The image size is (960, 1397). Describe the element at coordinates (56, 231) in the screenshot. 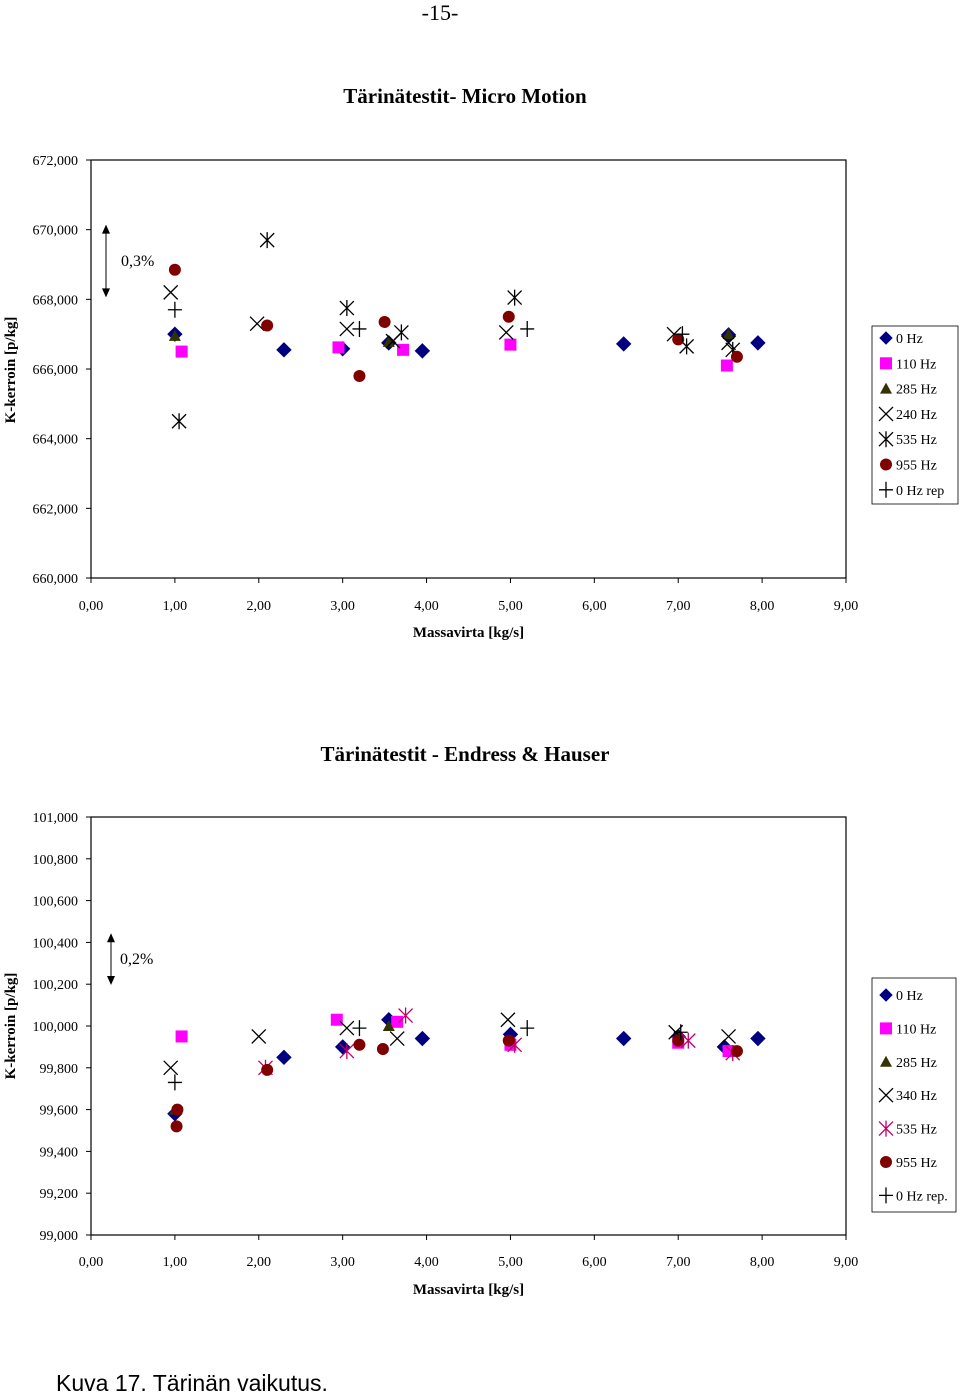

I see `chart1-ytick-label: 670,000` at that location.